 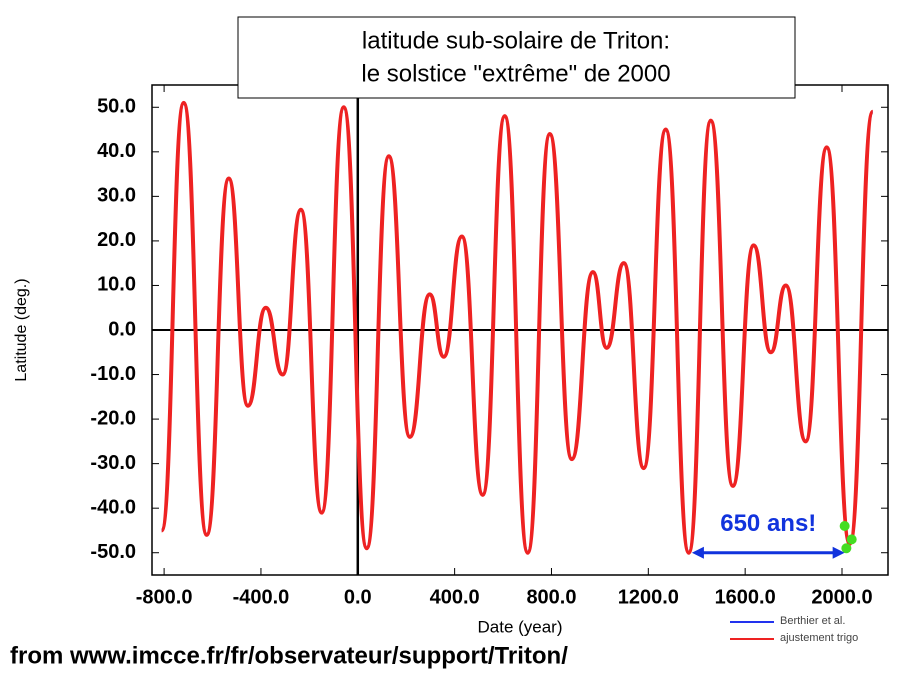 I want to click on x-tick-label: 1200.0, so click(x=648, y=597).